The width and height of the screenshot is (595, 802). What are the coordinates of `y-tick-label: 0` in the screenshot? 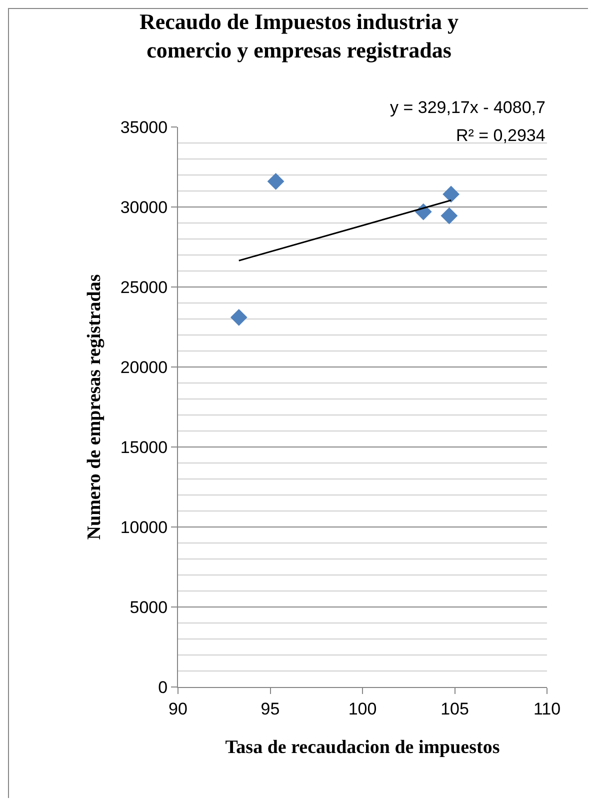 It's located at (163, 687).